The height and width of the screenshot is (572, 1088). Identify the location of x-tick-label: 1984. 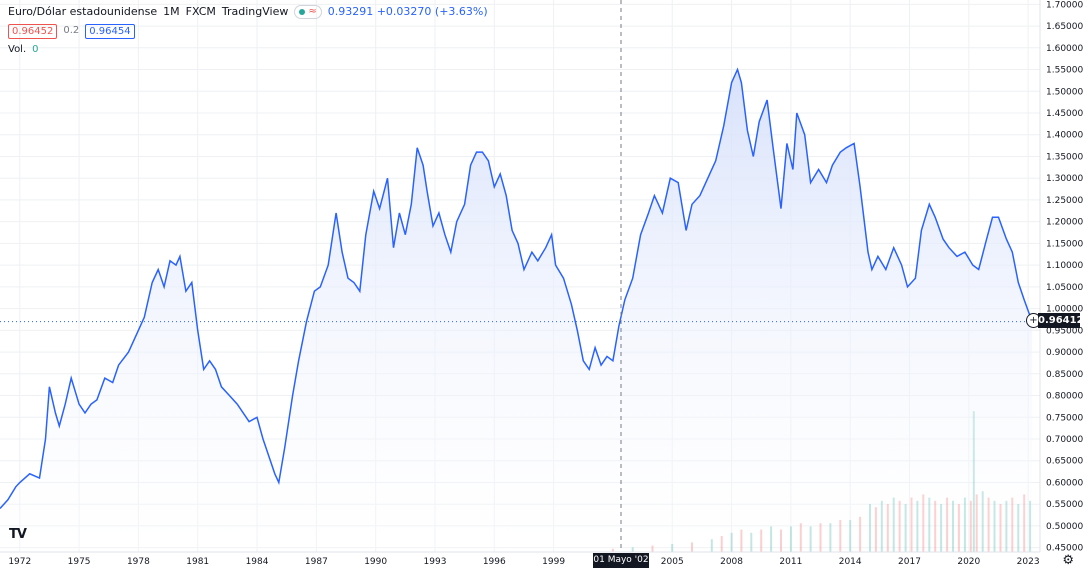
(257, 562).